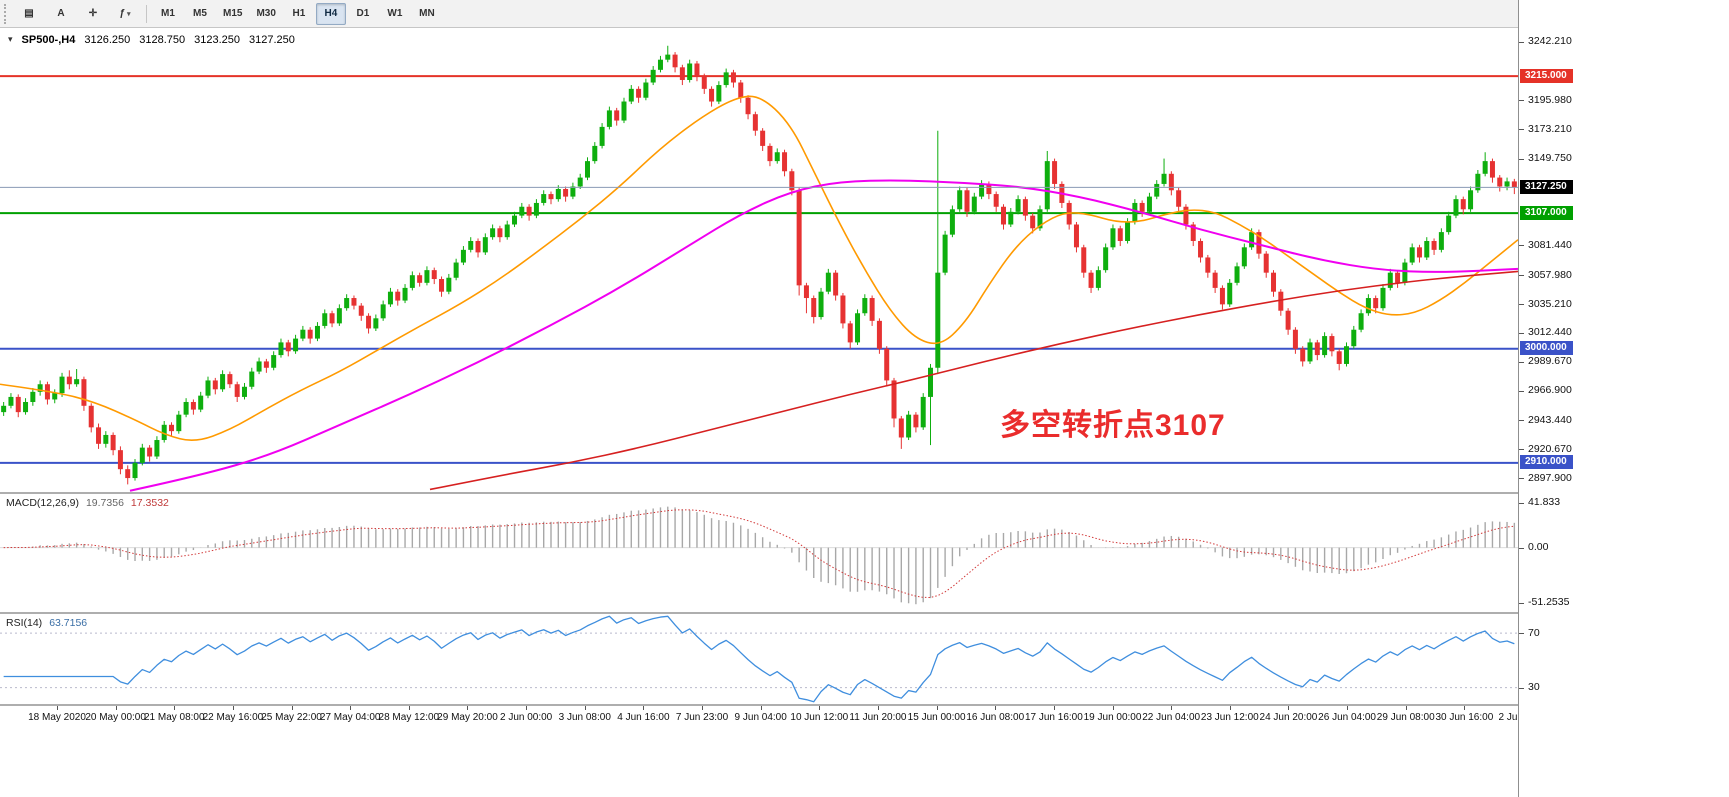 The image size is (1729, 797). I want to click on ohlc-open: 3126.250, so click(107, 40).